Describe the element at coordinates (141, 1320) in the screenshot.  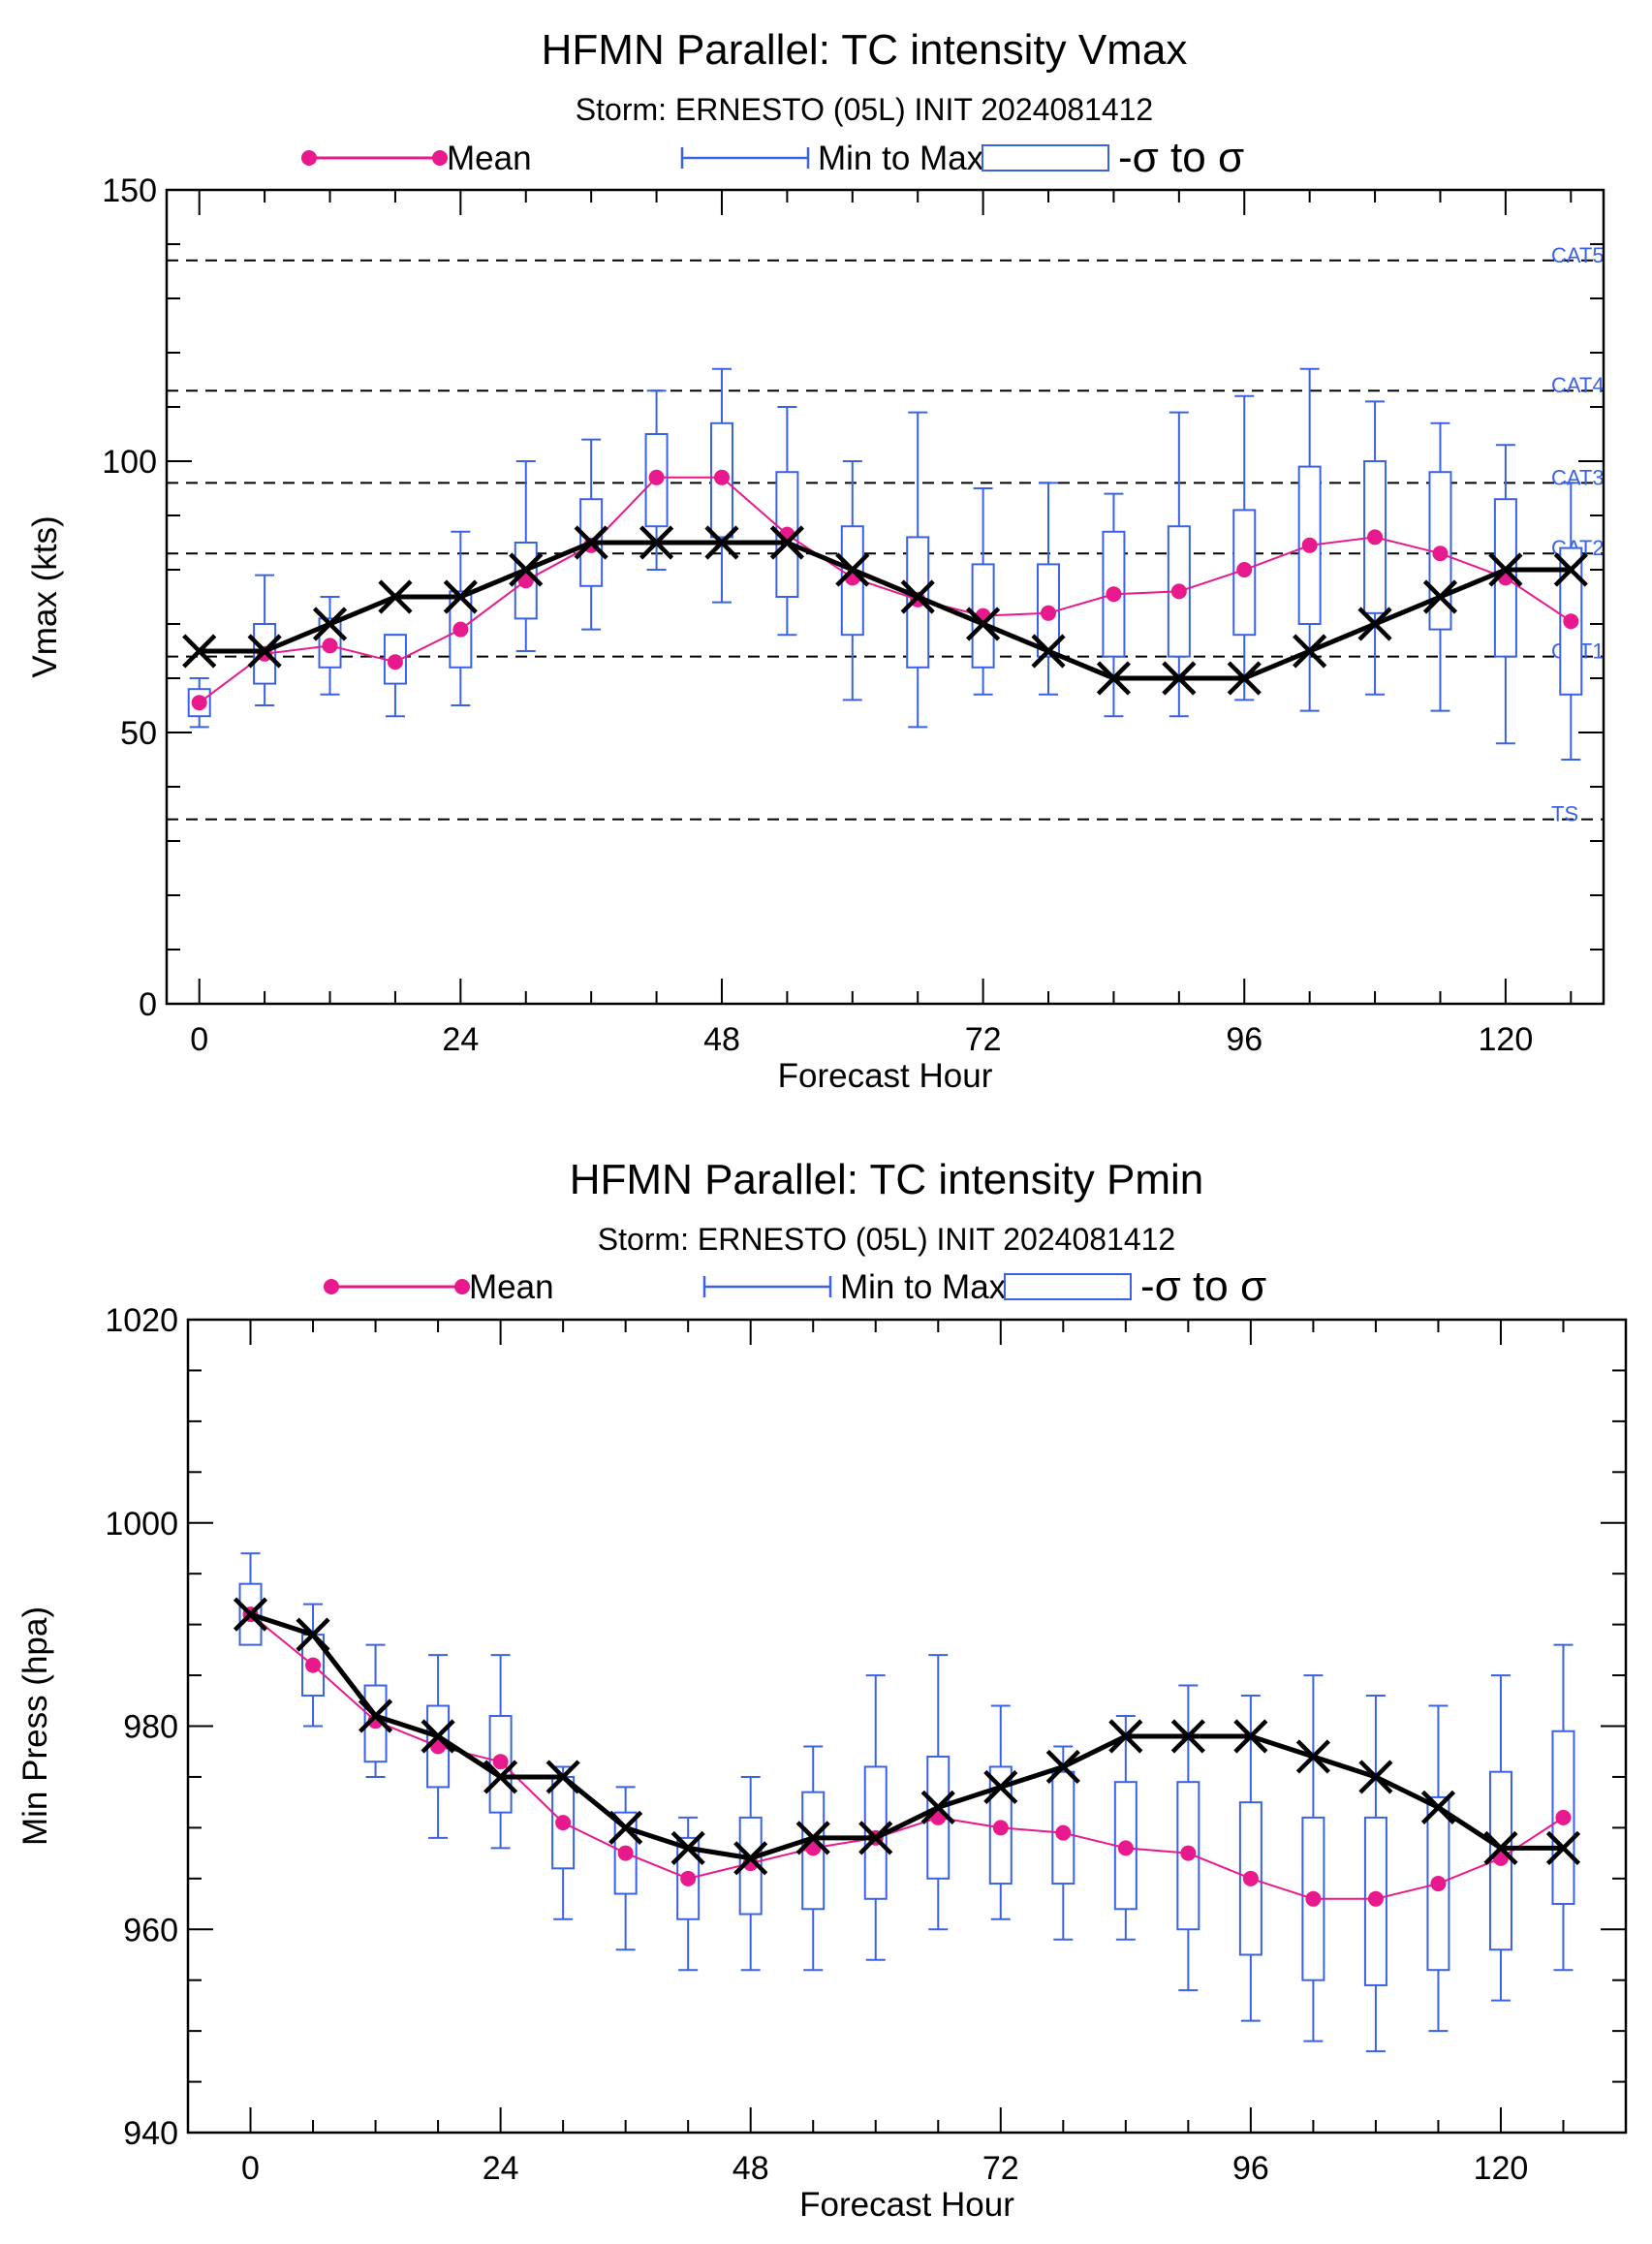
I see `y-tick-label: 1020` at that location.